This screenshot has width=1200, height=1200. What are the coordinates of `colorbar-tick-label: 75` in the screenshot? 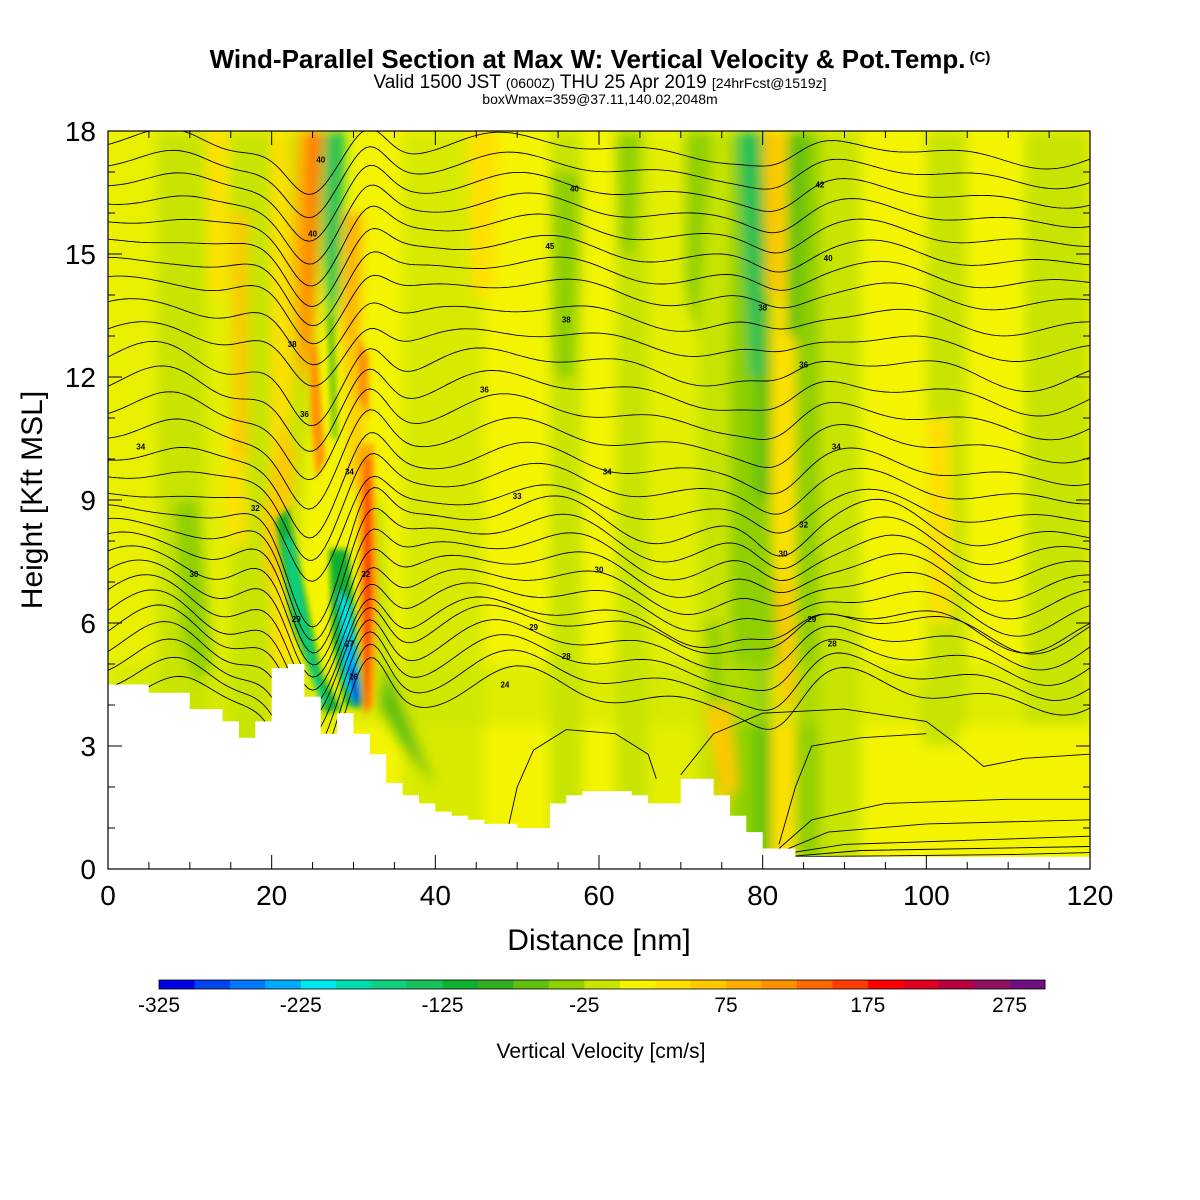 It's located at (725, 1005).